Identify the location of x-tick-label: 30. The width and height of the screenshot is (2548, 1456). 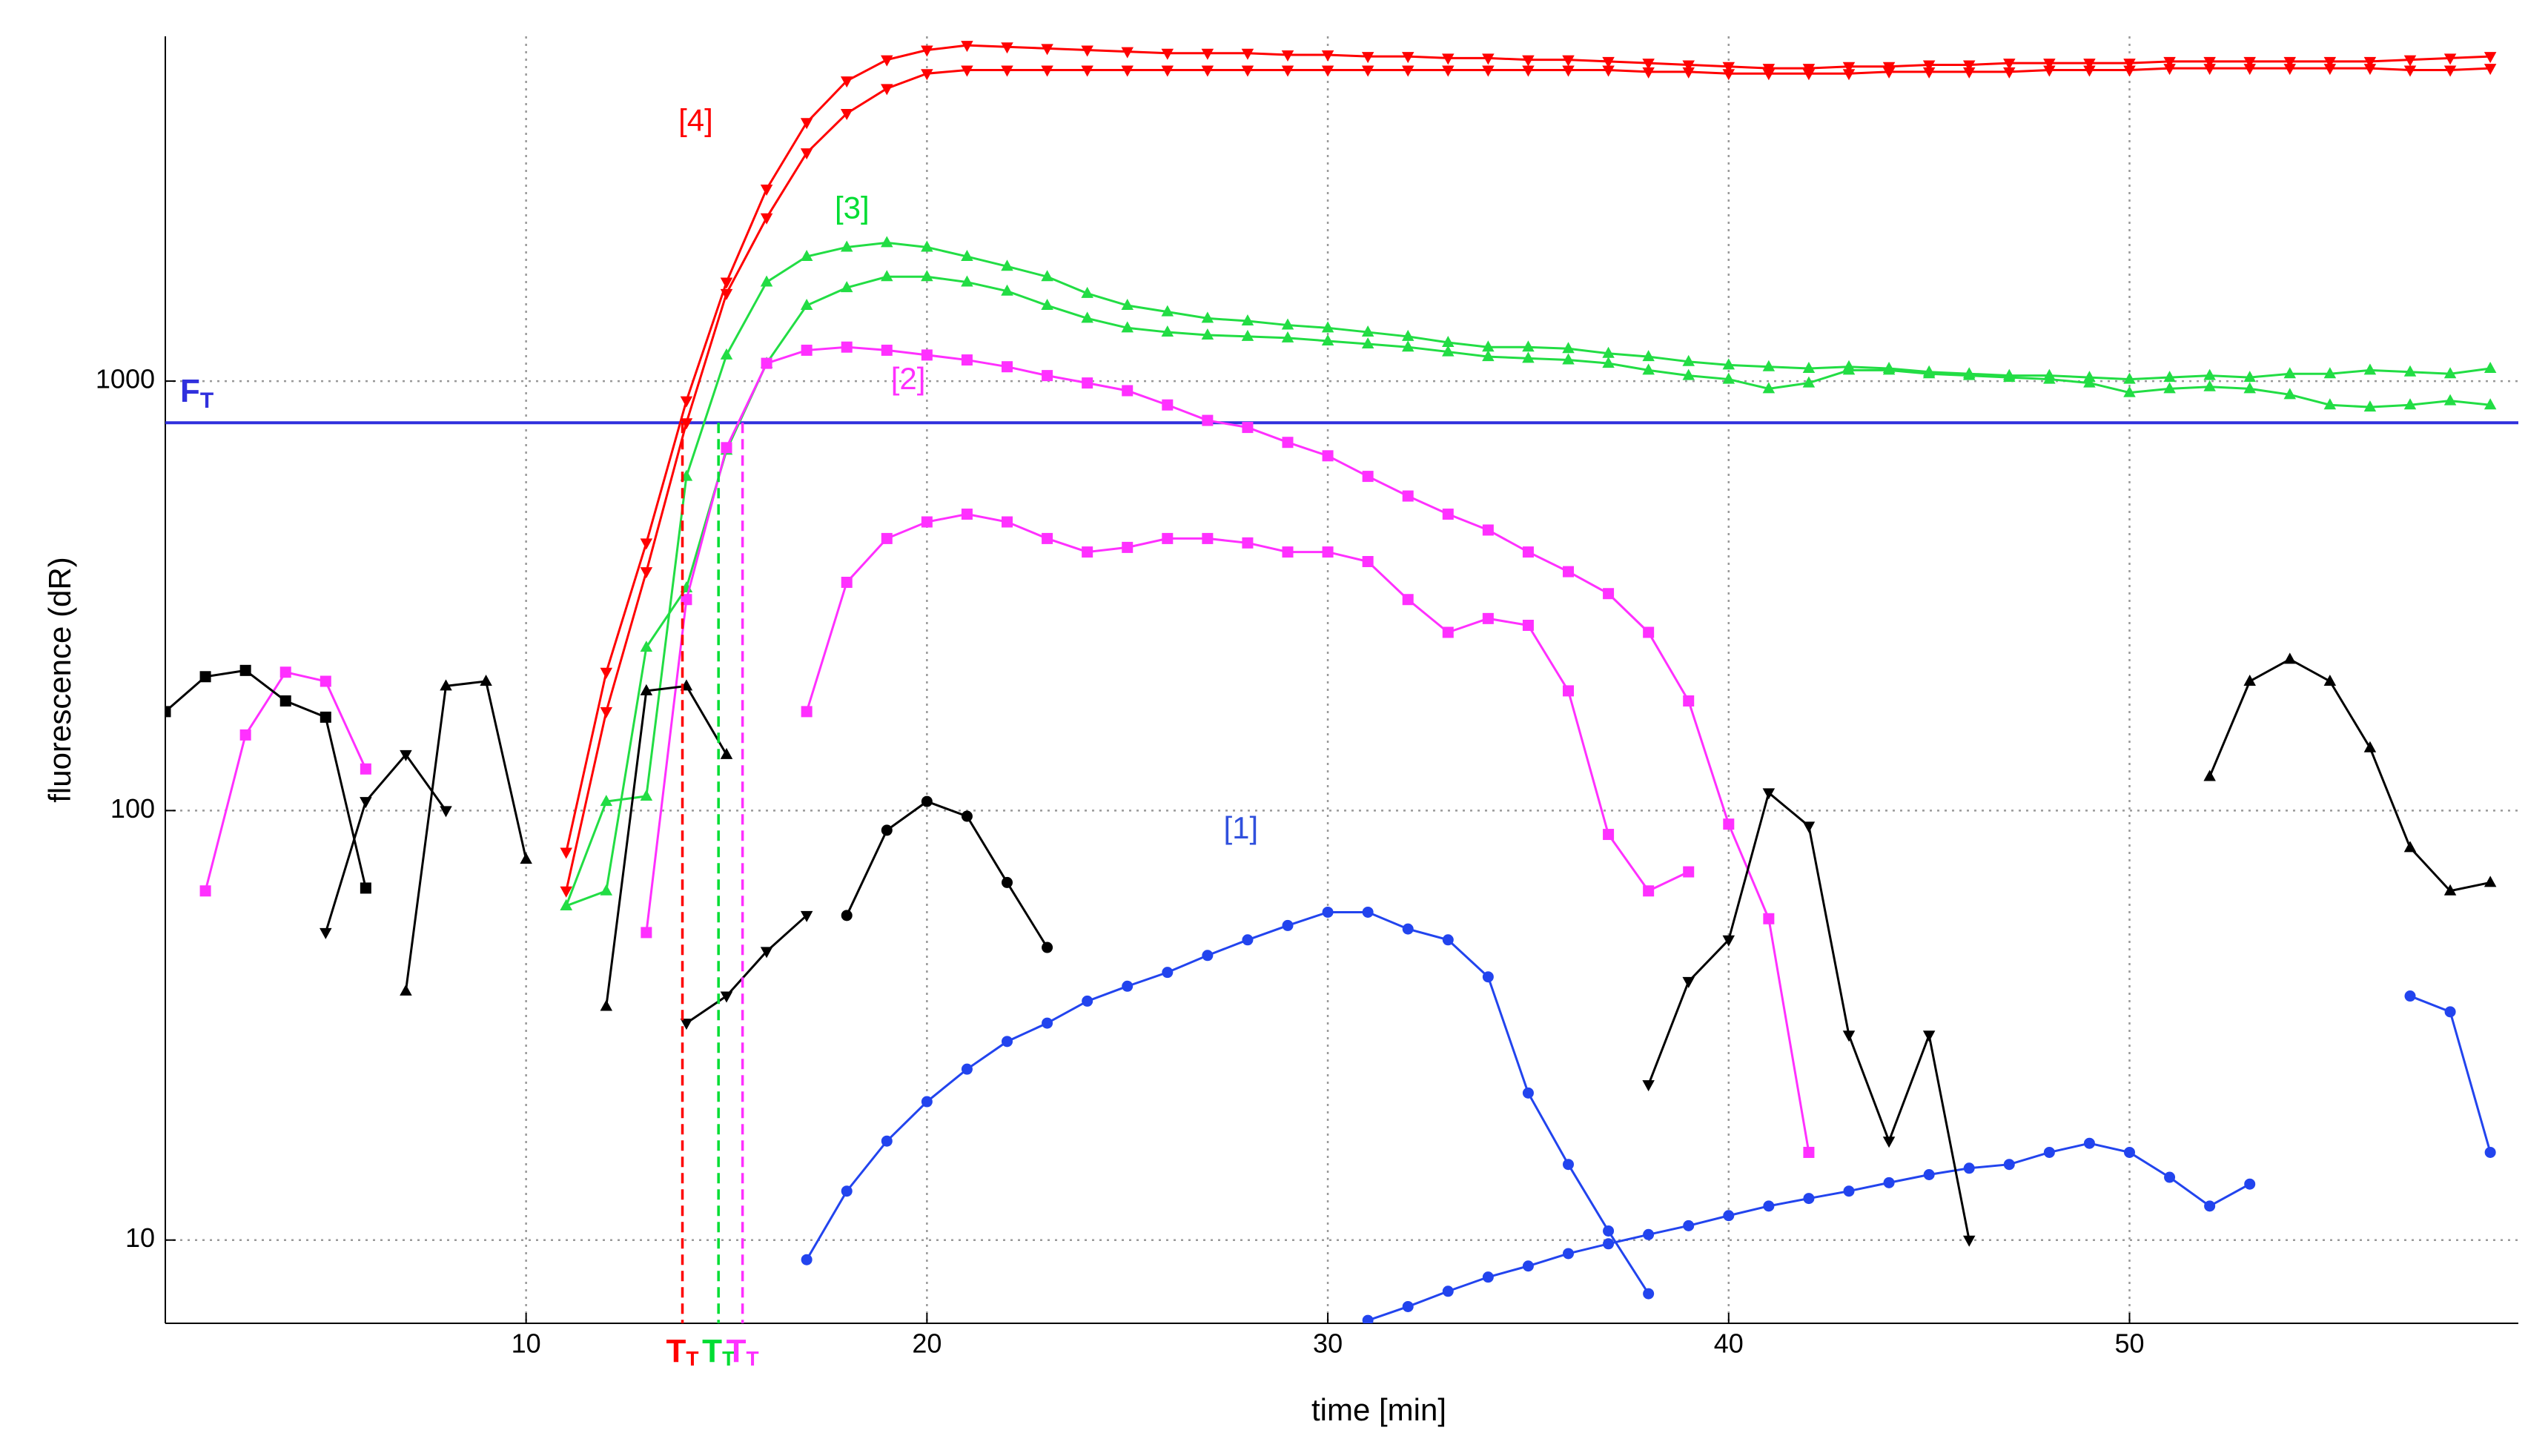
(1328, 1343).